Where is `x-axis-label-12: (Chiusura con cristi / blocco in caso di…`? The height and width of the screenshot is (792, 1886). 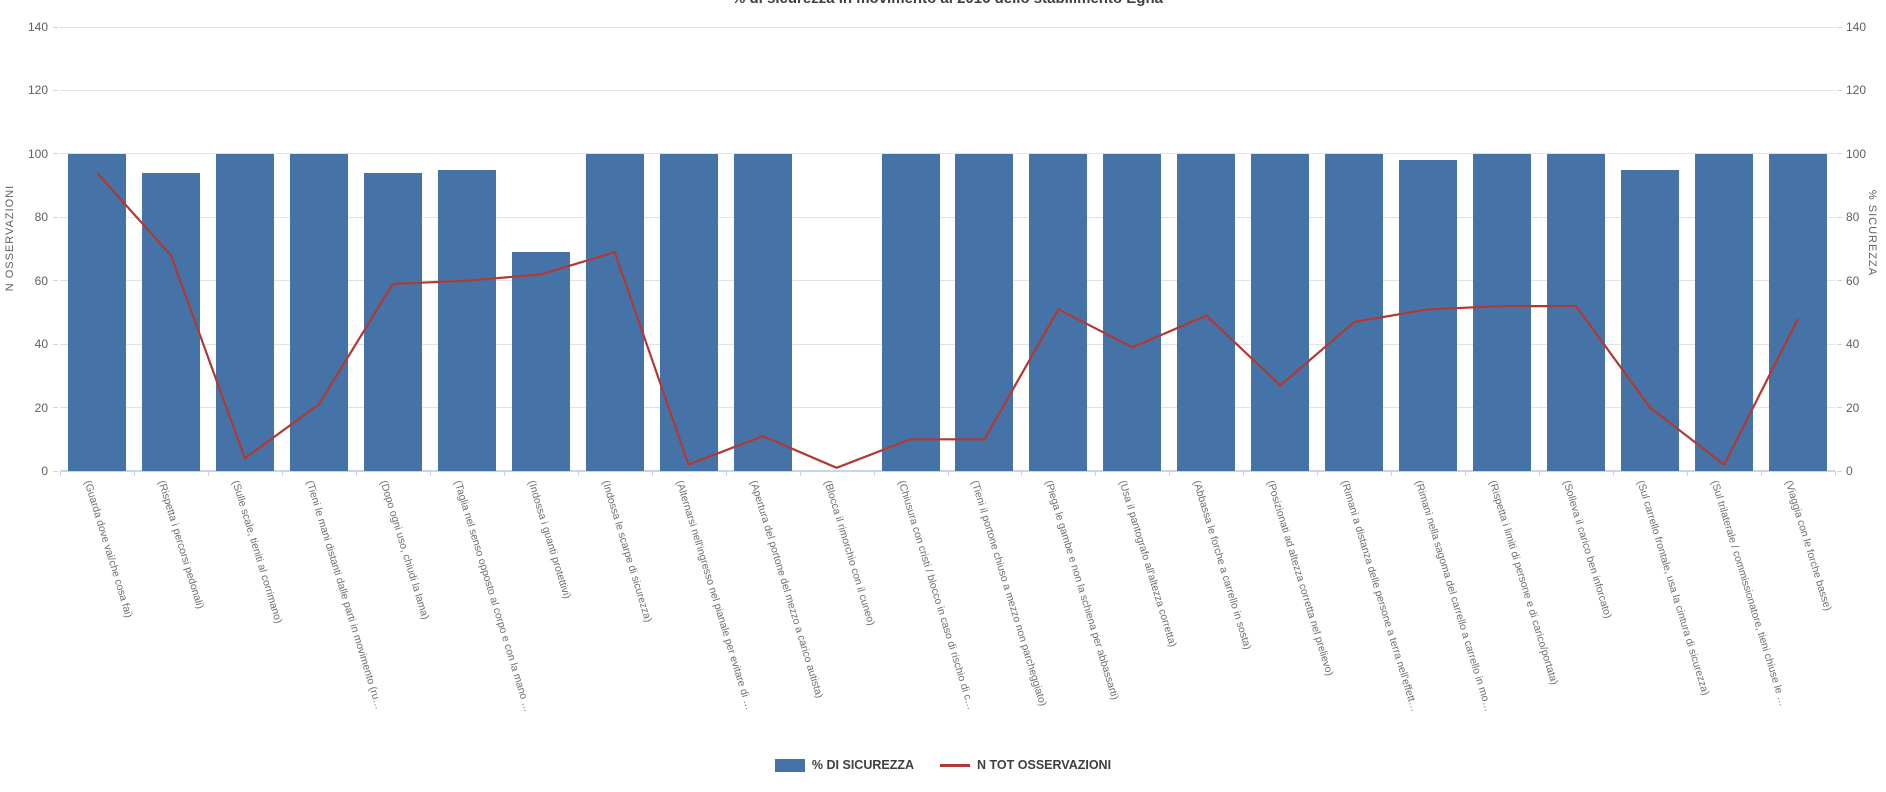 x-axis-label-12: (Chiusura con cristi / blocco in caso di… is located at coordinates (936, 595).